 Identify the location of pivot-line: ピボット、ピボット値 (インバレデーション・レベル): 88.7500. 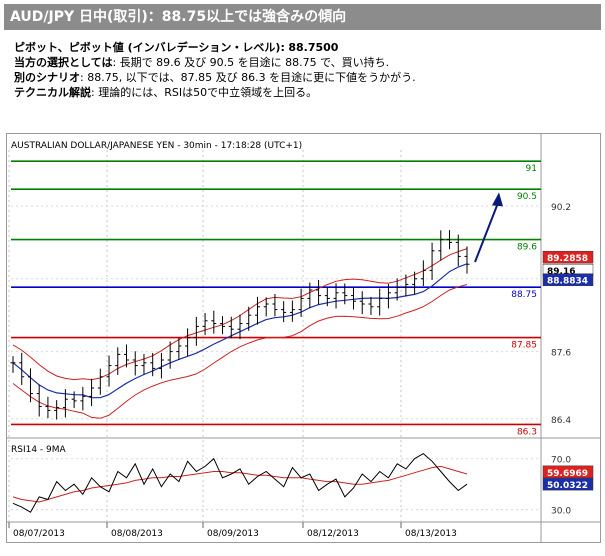
(306, 47).